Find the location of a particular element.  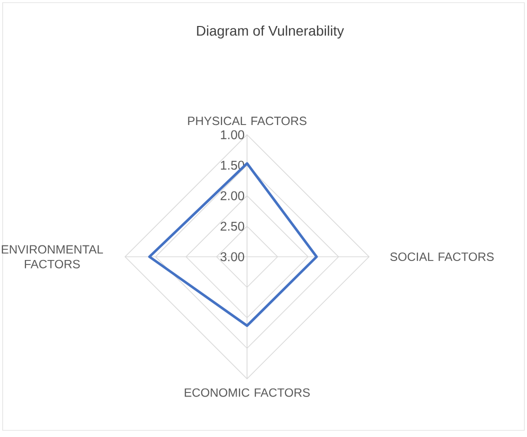

spoke-label: ECONOMIC FACTORS is located at coordinates (247, 392).